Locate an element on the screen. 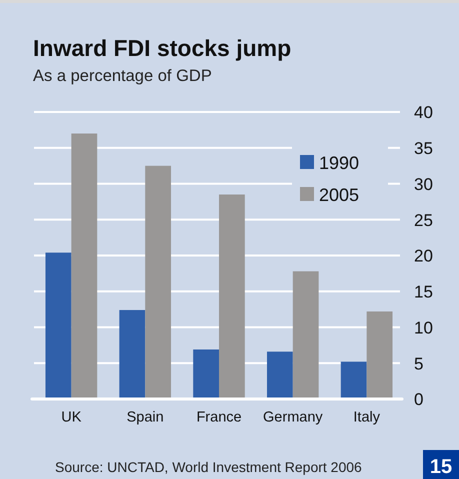 The image size is (459, 479). x-tick-label: UK is located at coordinates (71, 417).